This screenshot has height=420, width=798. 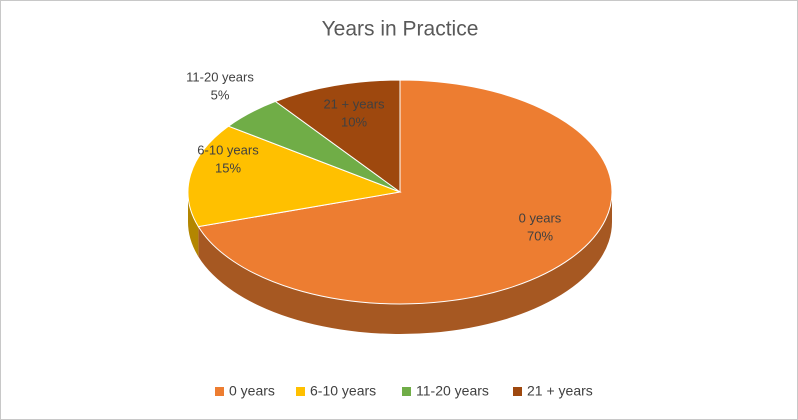 I want to click on legend-label: 0 years, so click(x=252, y=391).